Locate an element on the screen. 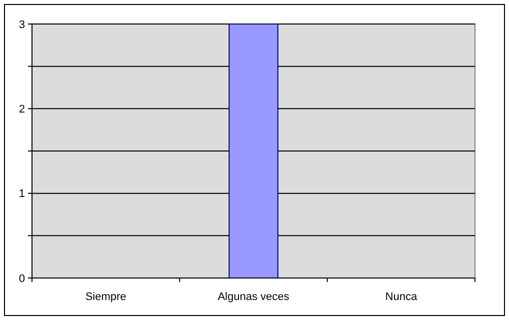 Image resolution: width=509 pixels, height=320 pixels. y-tick-label: 1 is located at coordinates (21, 194).